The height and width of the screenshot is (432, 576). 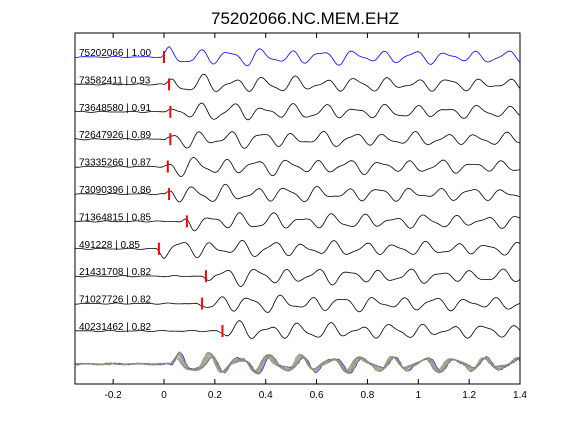 I want to click on x-tick-label: 1.4, so click(x=520, y=395).